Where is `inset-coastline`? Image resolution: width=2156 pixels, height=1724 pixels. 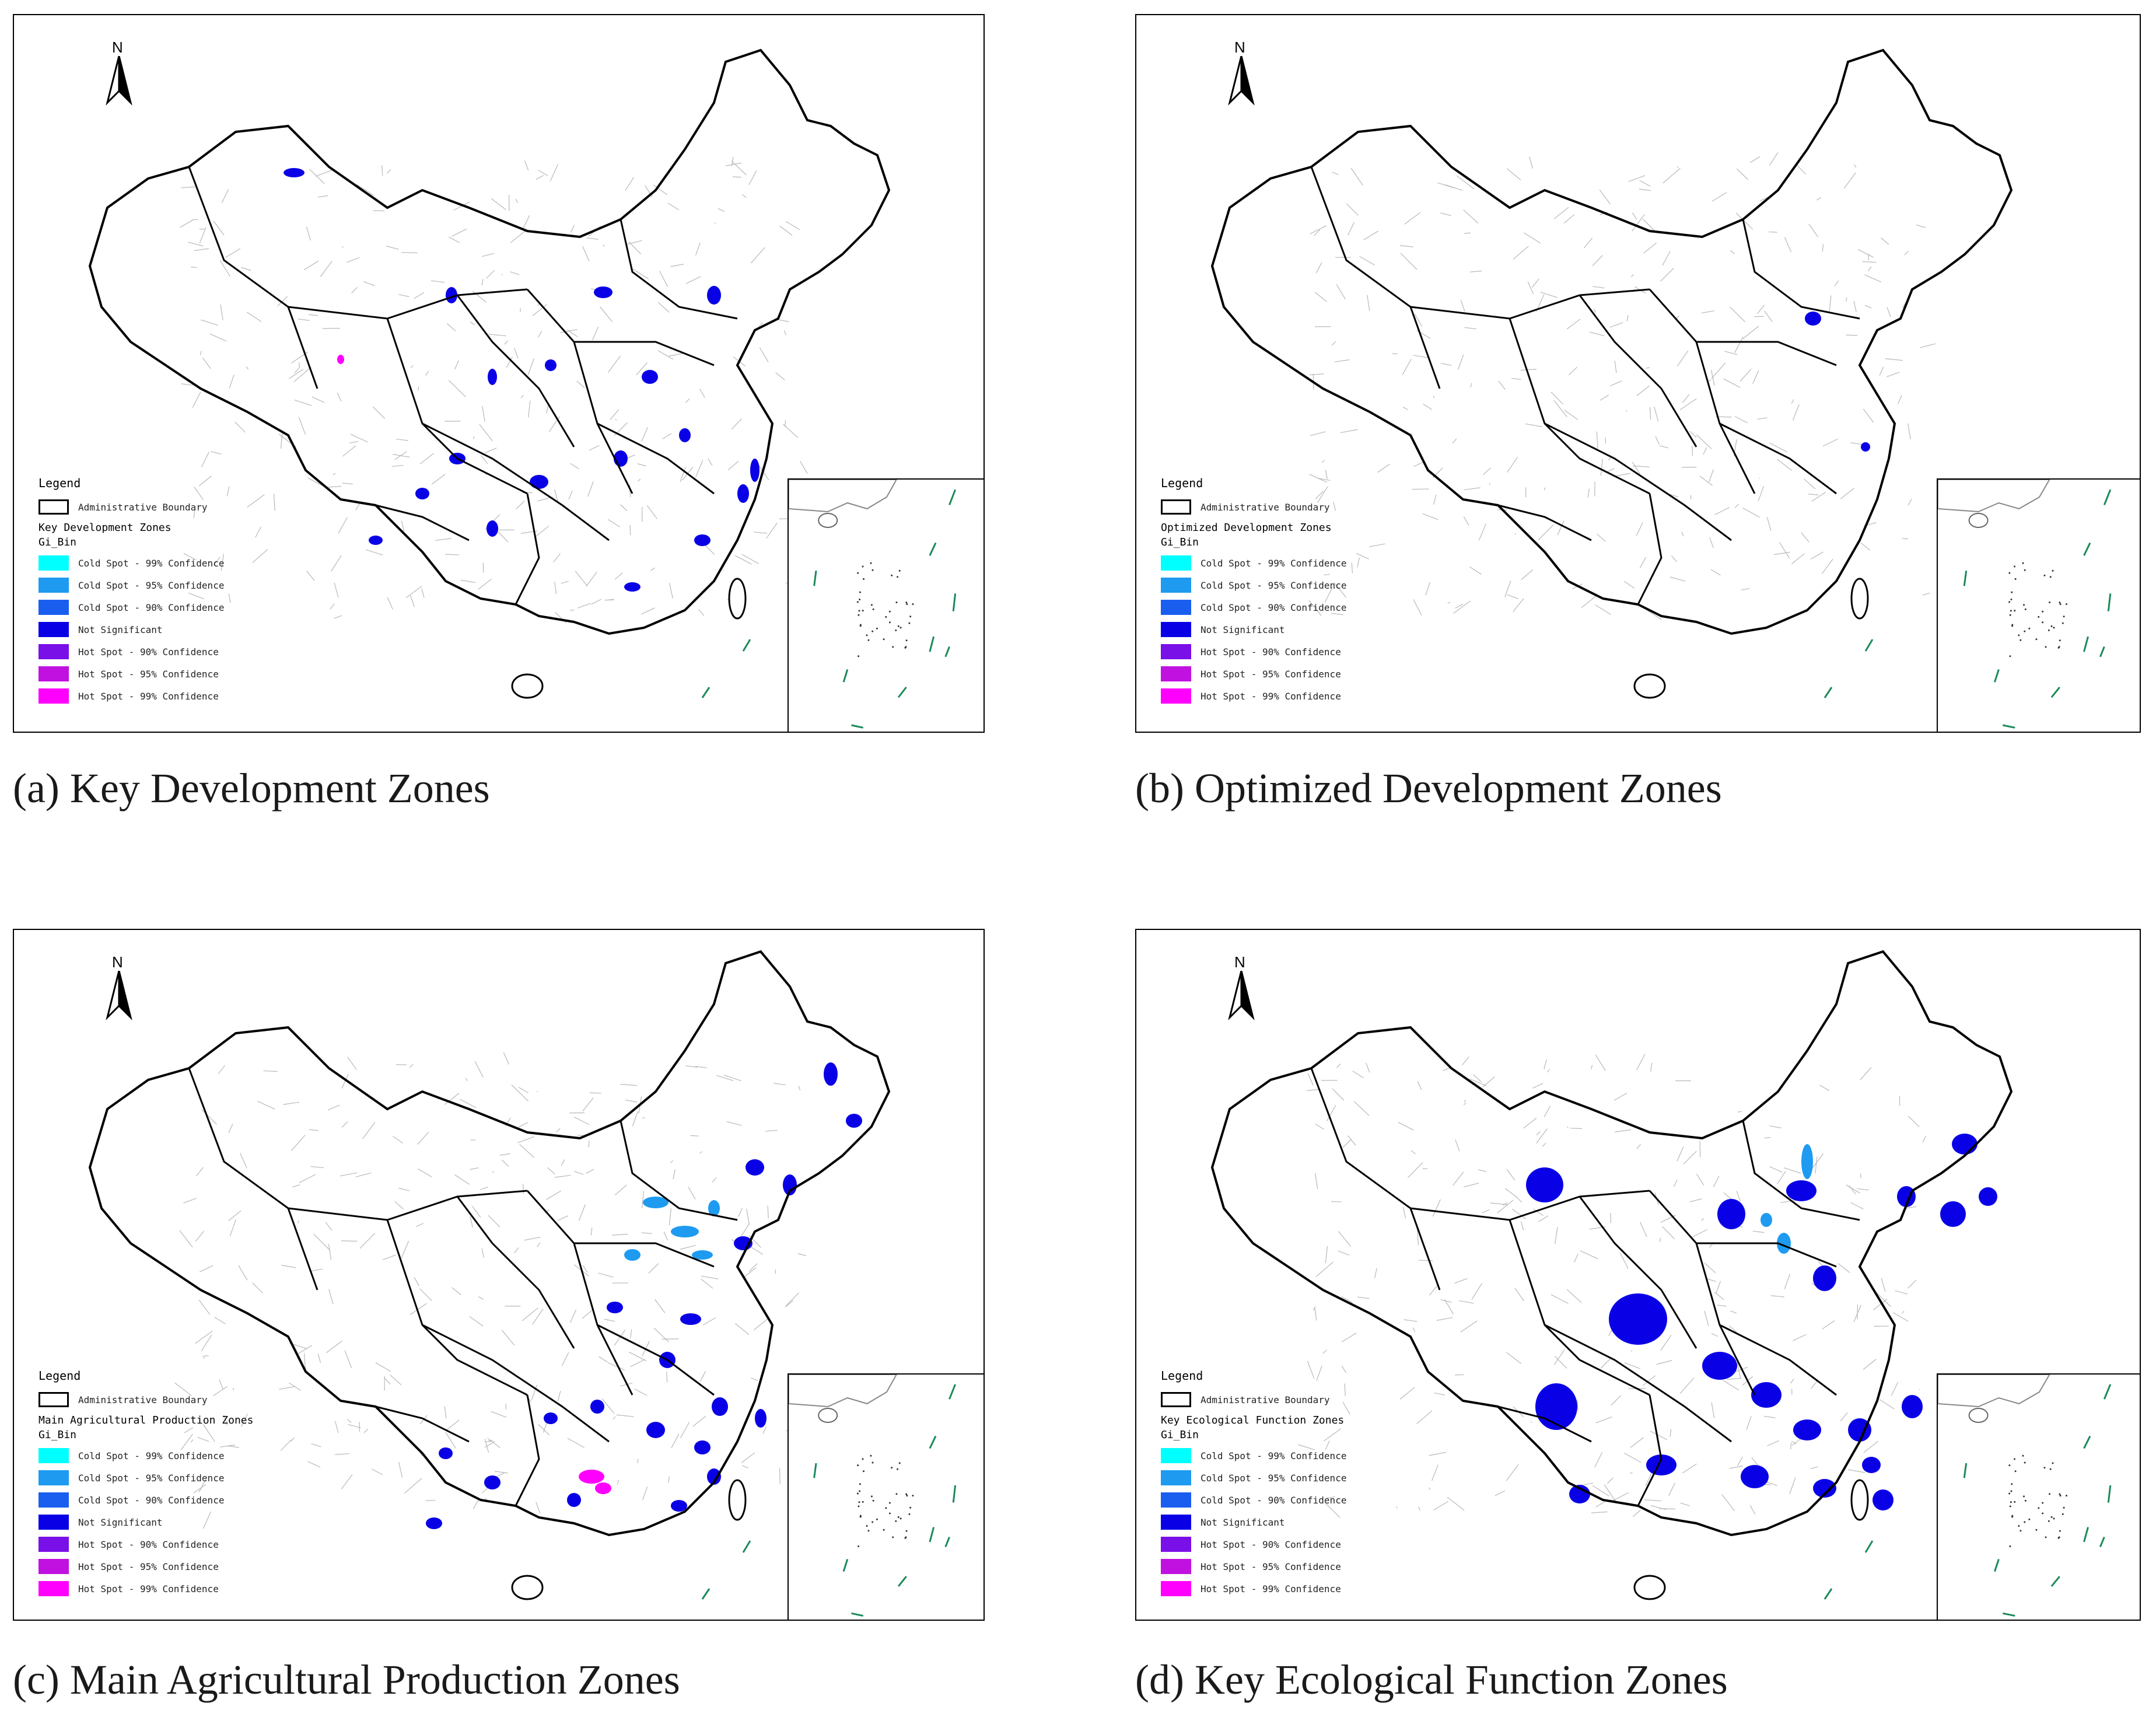
inset-coastline is located at coordinates (1994, 496).